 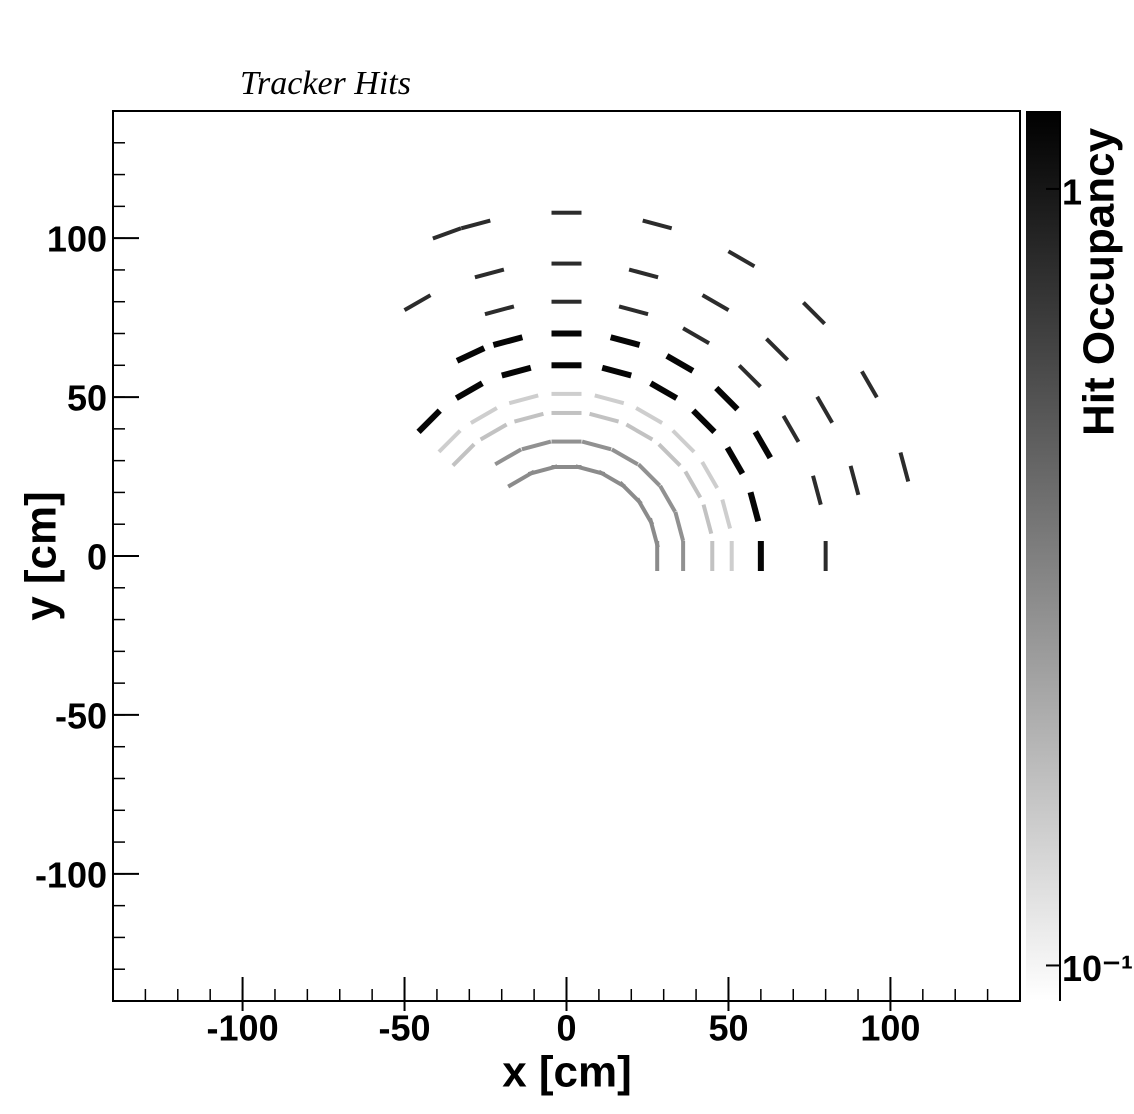 I want to click on z-tick-label: 1, so click(x=1072, y=191).